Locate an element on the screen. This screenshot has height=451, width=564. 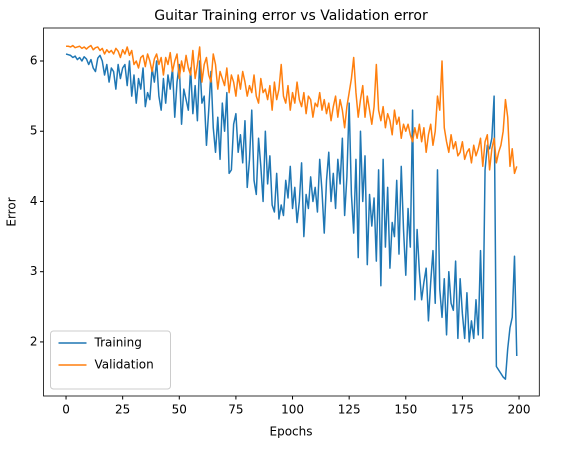
x-axis-label: Epochs is located at coordinates (291, 432).